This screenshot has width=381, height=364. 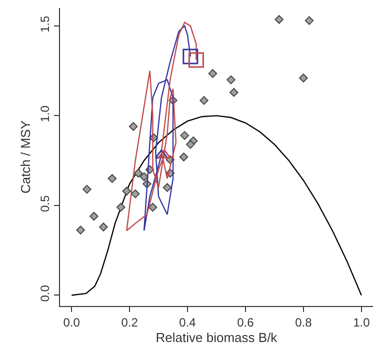 What do you see at coordinates (129, 322) in the screenshot?
I see `x-tick-label: 0.2` at bounding box center [129, 322].